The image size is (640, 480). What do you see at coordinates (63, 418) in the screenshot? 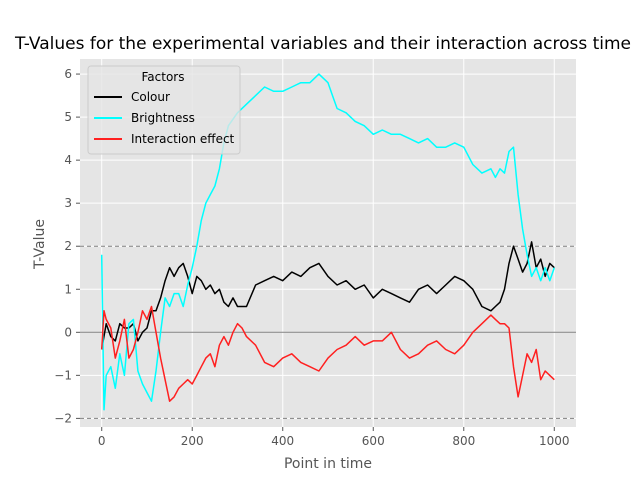
I see `y-tick-label: −2` at bounding box center [63, 418].